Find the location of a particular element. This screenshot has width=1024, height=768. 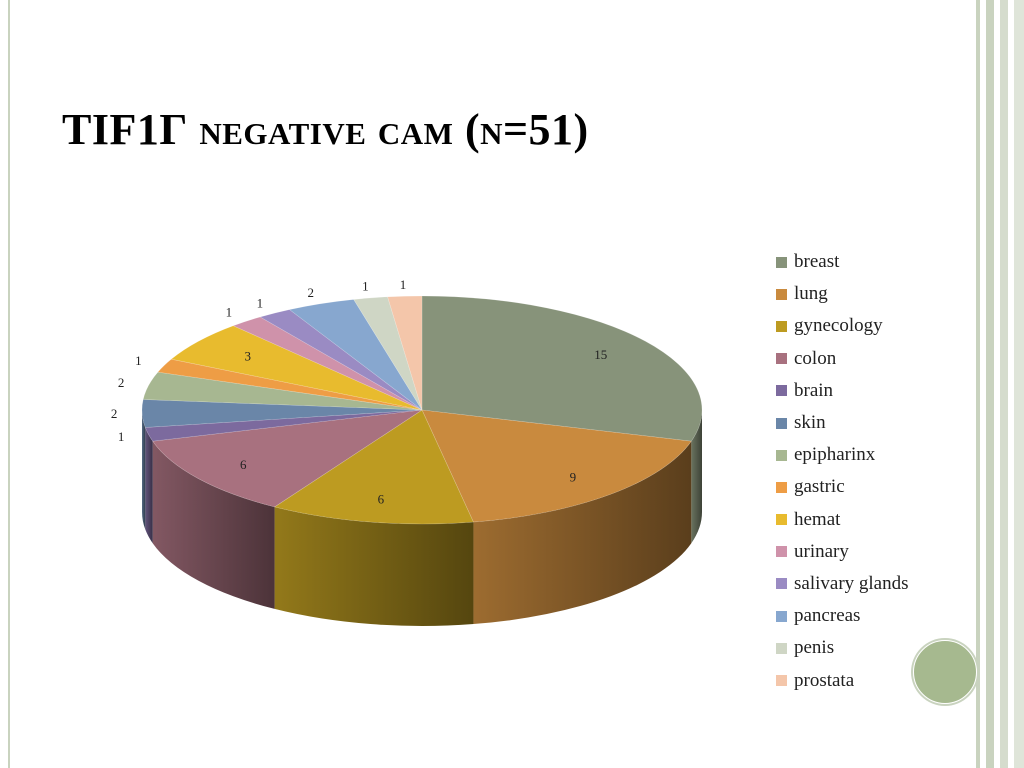

data-label-penis: 1 is located at coordinates (365, 286).